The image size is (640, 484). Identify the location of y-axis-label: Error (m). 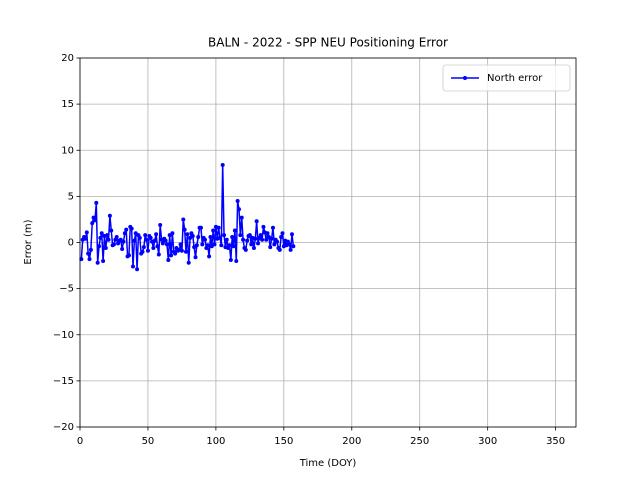
(28, 241).